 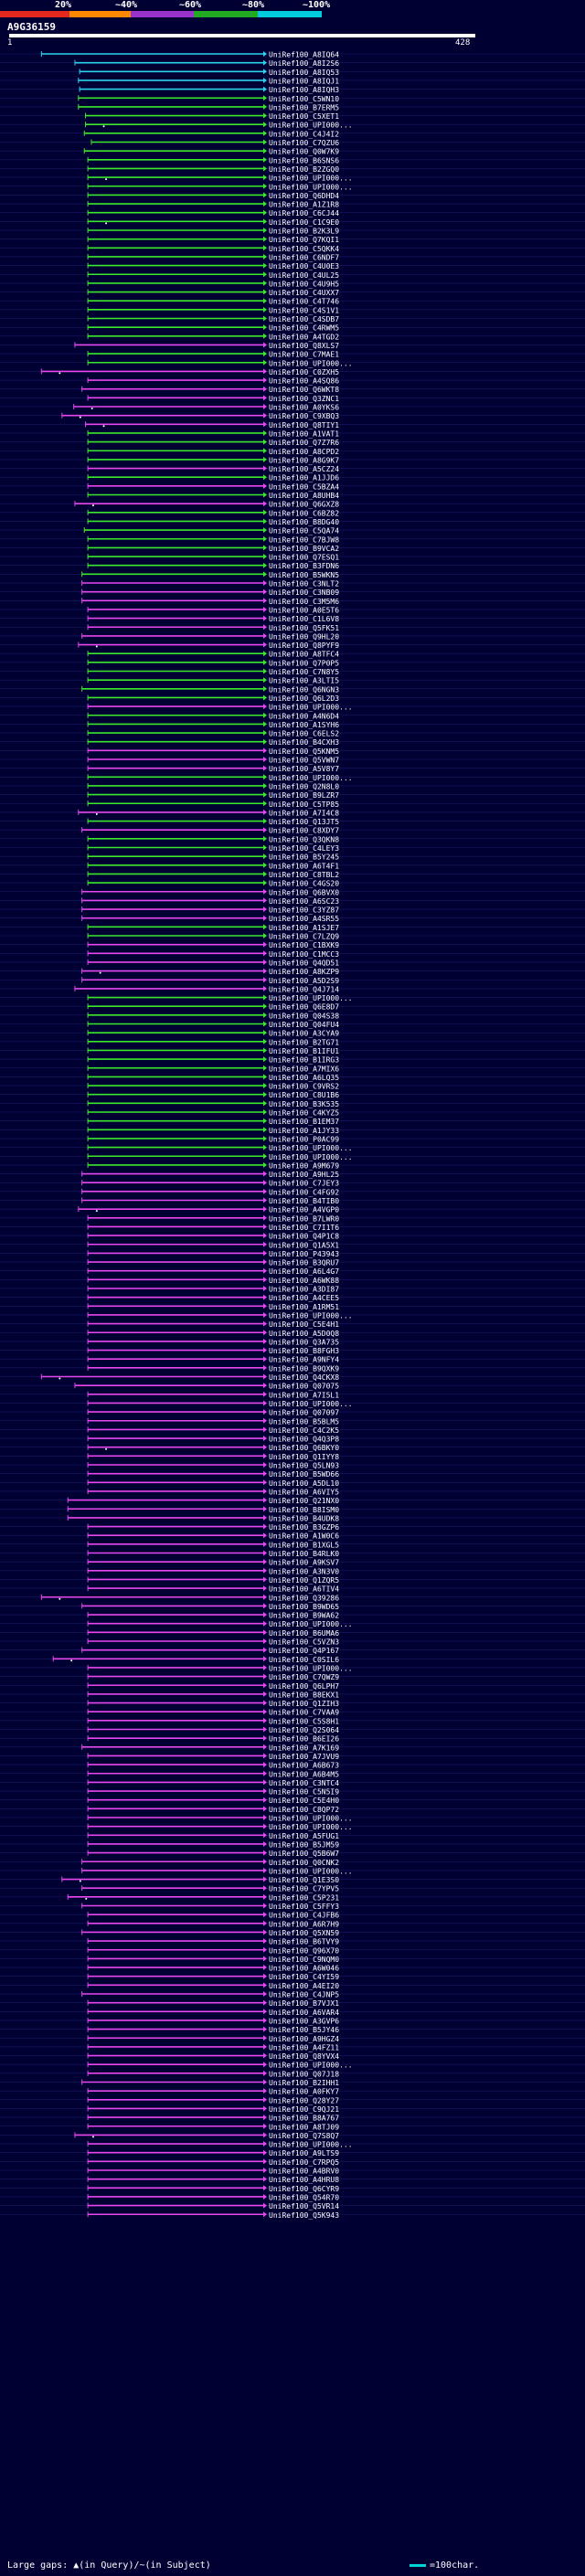 I want to click on hit-label: UniRef100_C4UL25, so click(x=304, y=275).